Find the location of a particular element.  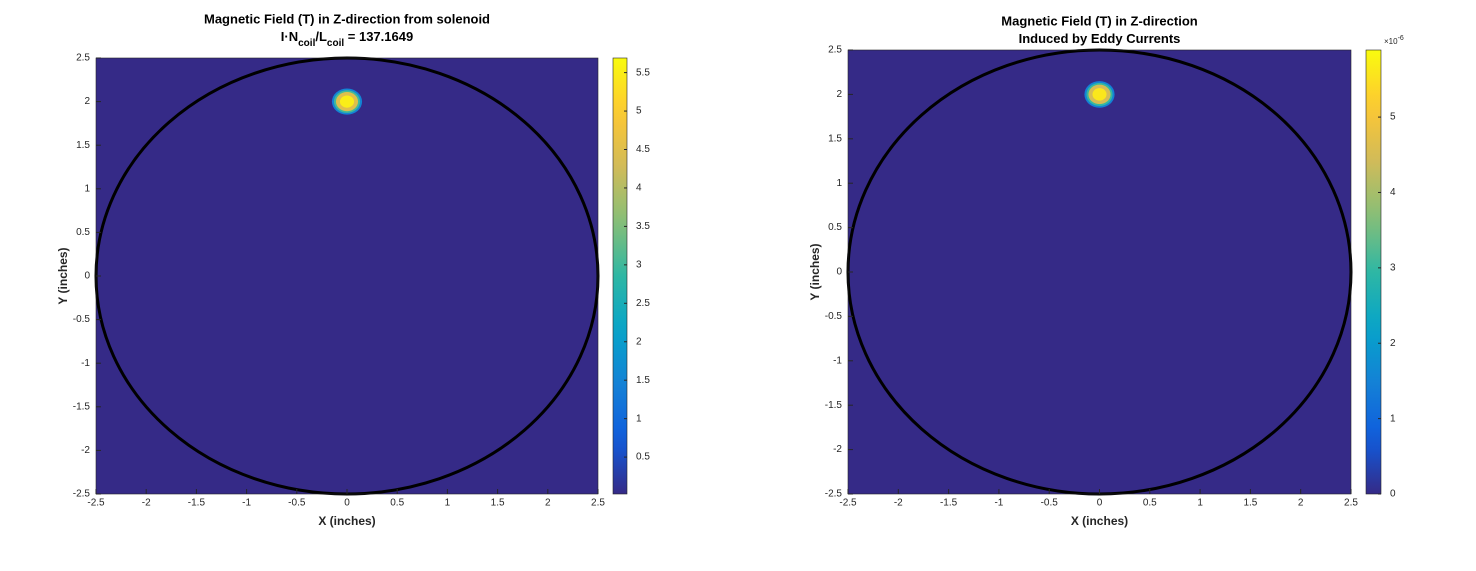

exponent-part: ×10 is located at coordinates (1391, 41).